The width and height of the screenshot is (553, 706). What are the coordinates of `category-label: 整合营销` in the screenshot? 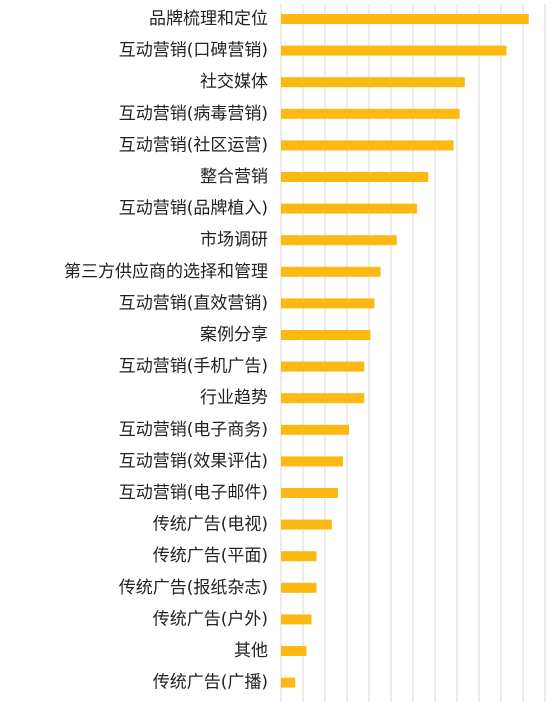 It's located at (234, 177).